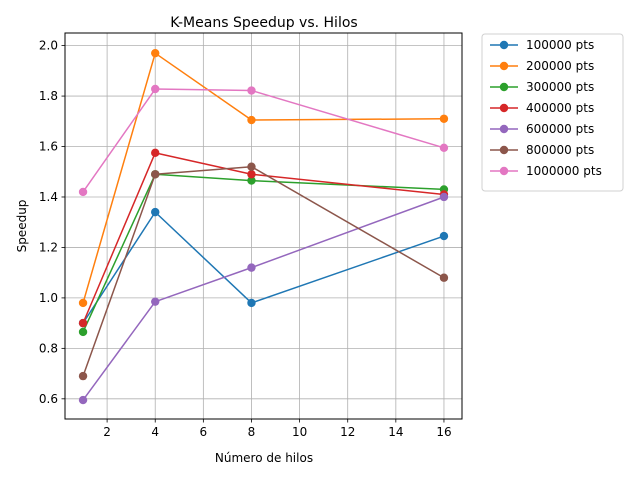 This screenshot has width=640, height=480. Describe the element at coordinates (560, 150) in the screenshot. I see `legend-label: 800000 pts` at that location.